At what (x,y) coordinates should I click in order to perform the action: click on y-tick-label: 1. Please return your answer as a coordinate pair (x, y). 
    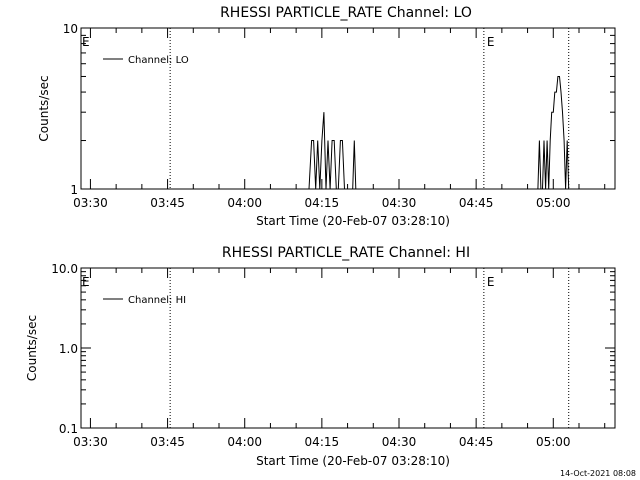
    Looking at the image, I should click on (74, 190).